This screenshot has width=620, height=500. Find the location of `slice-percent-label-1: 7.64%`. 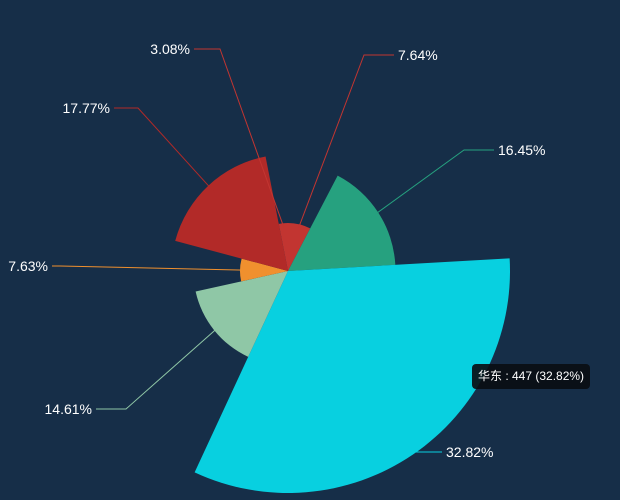

slice-percent-label-1: 7.64% is located at coordinates (418, 55).